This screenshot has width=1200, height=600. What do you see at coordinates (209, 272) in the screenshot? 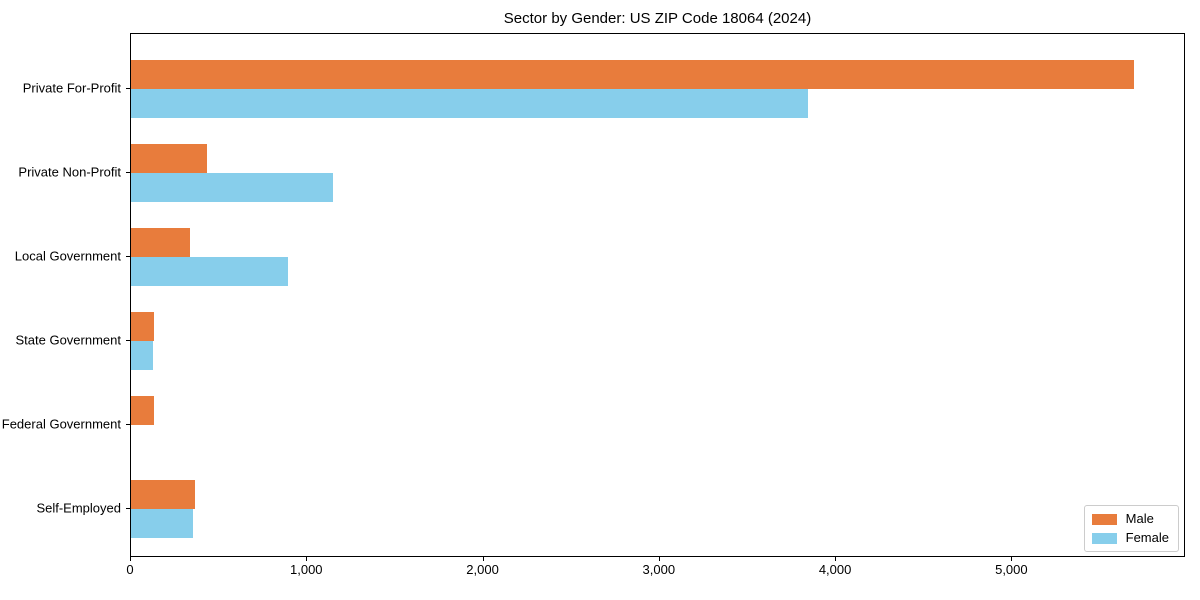
I see `bar-female-local-government` at bounding box center [209, 272].